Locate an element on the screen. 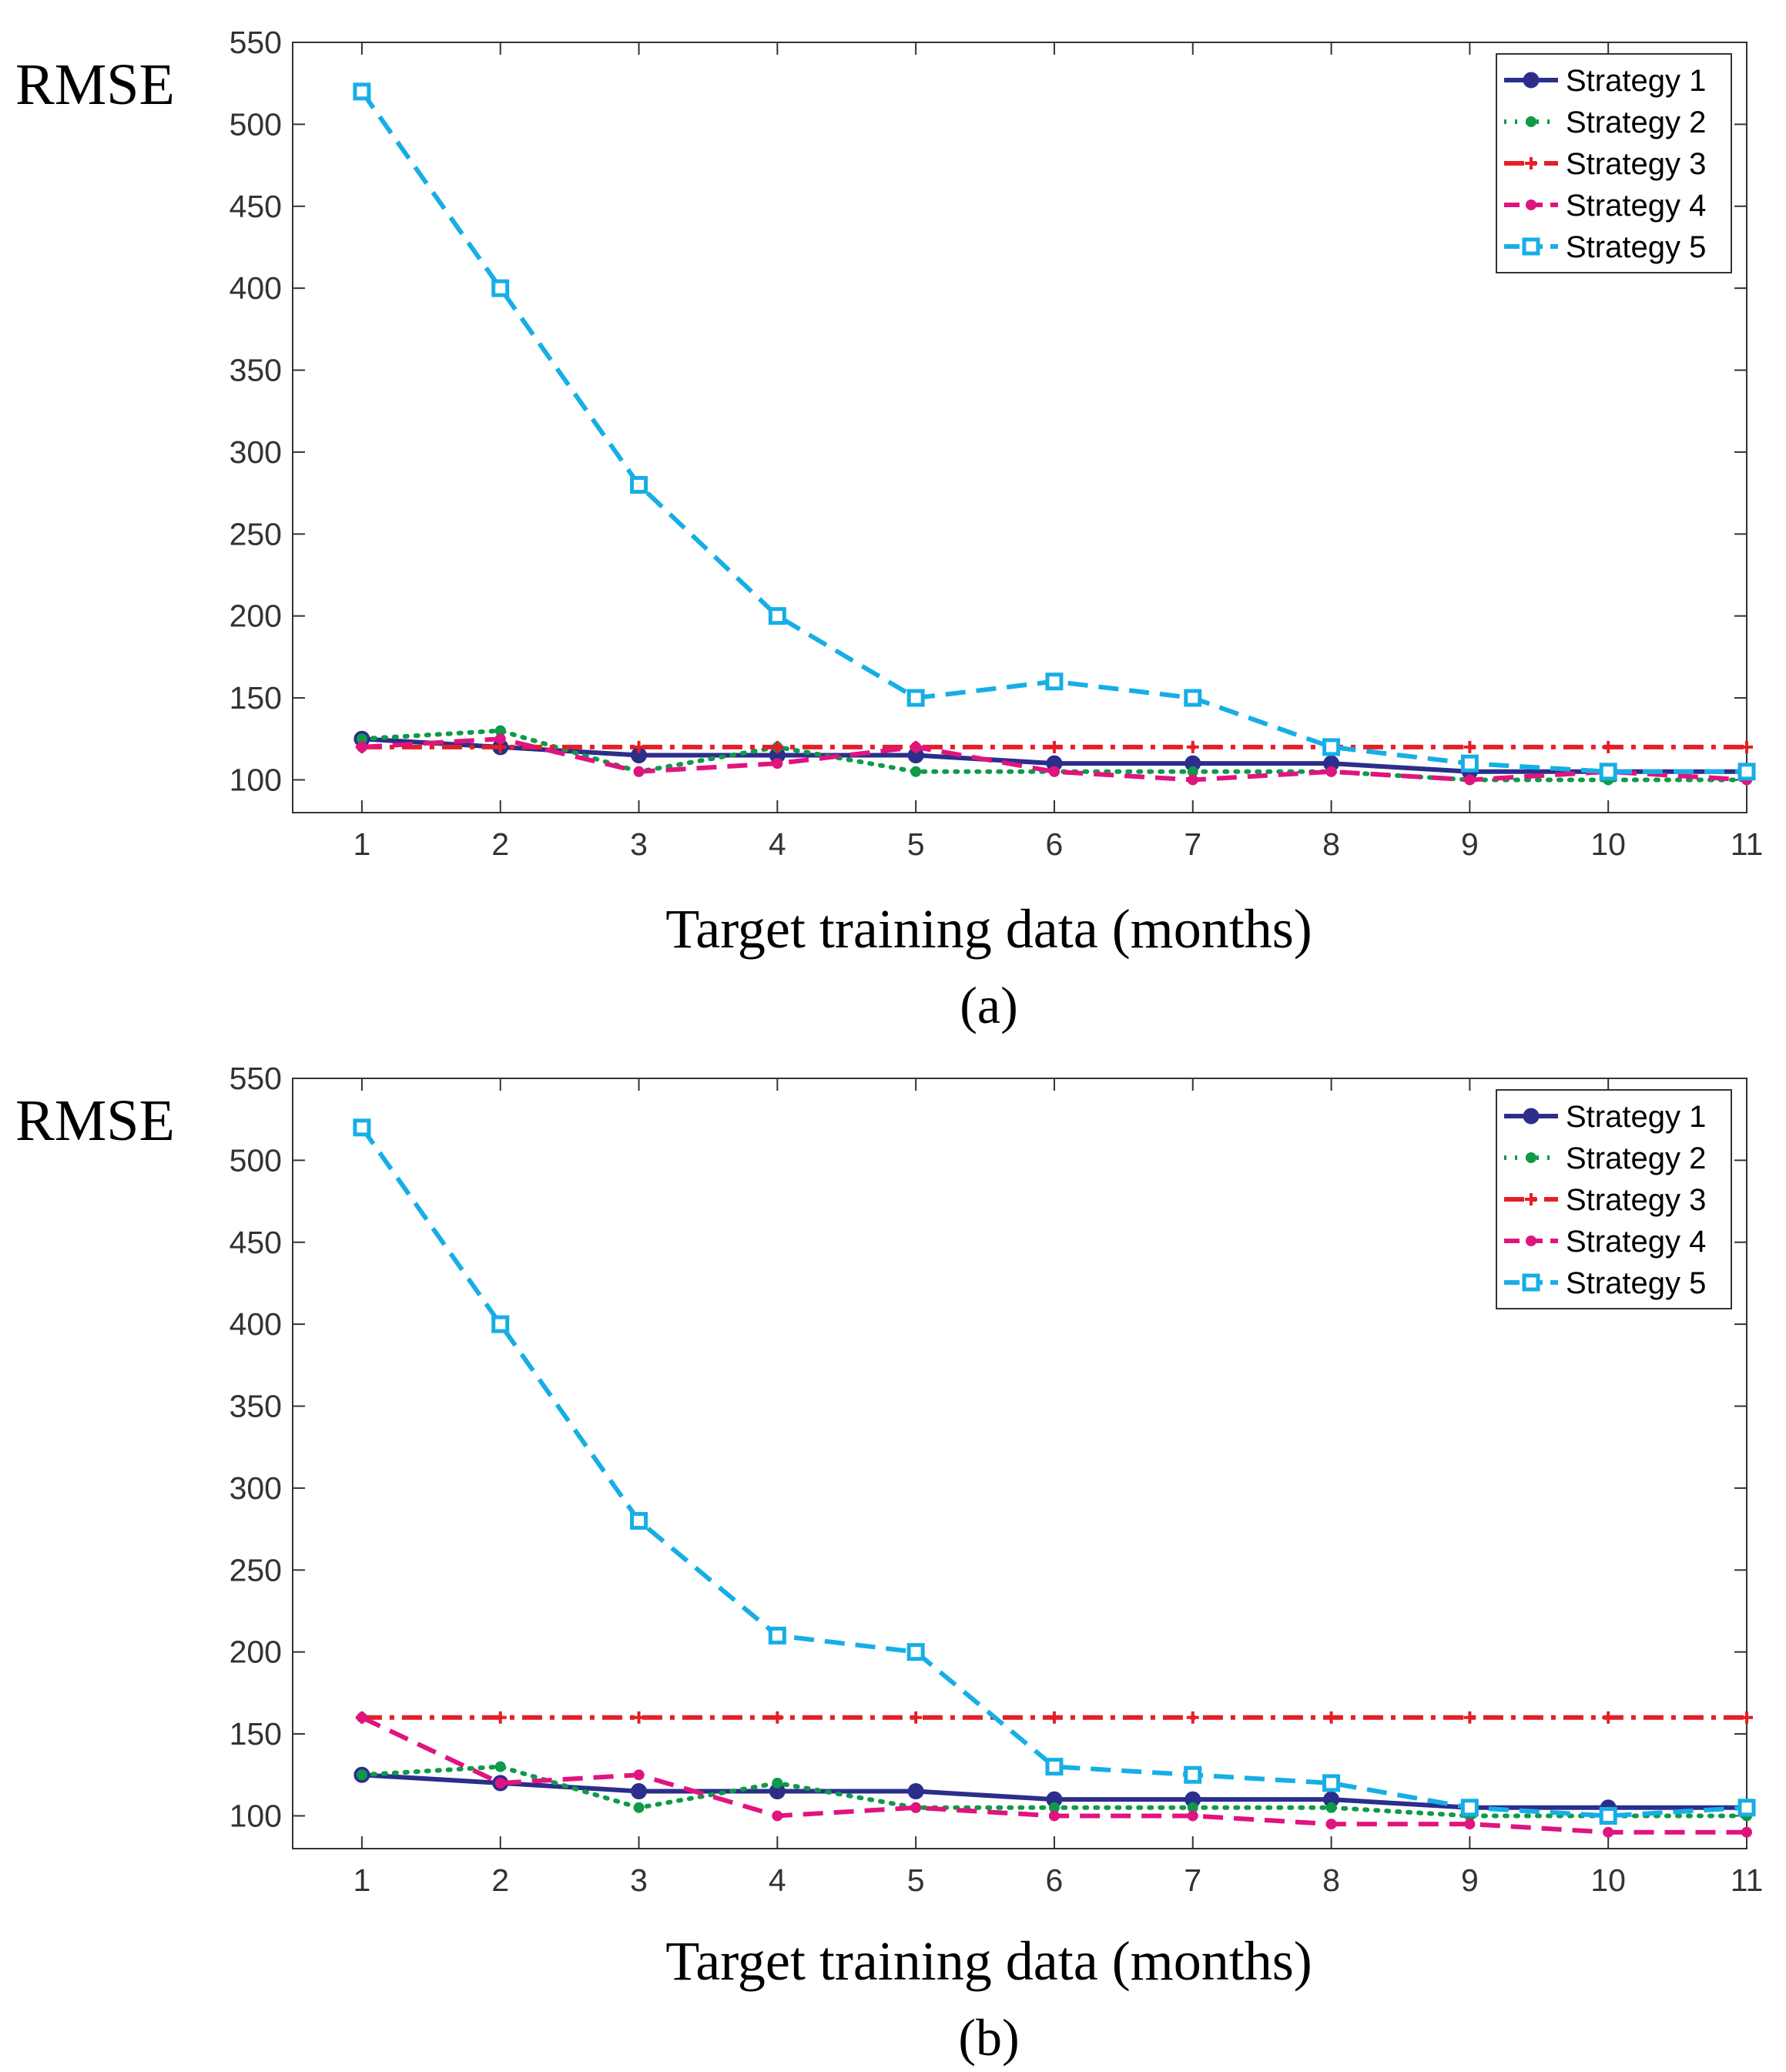 The image size is (1786, 2072). x-tick-label: 2 is located at coordinates (500, 1880).